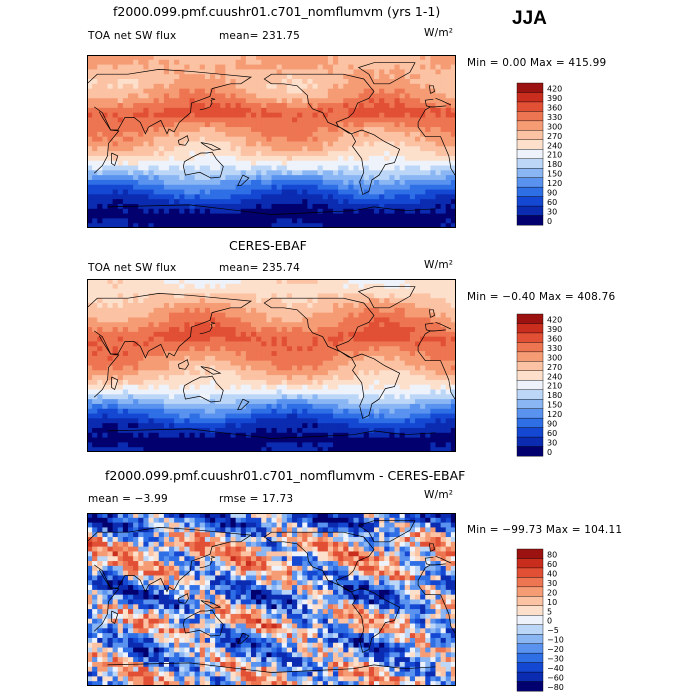 This screenshot has width=700, height=700. I want to click on panel2-units: W/m², so click(439, 265).